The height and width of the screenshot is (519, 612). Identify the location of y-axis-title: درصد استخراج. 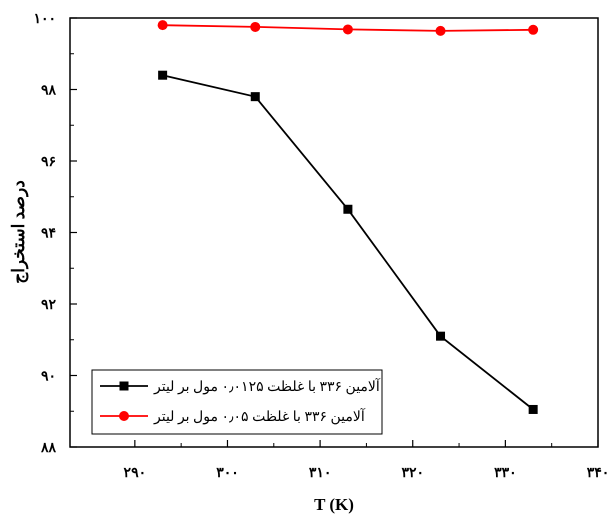
(19, 232).